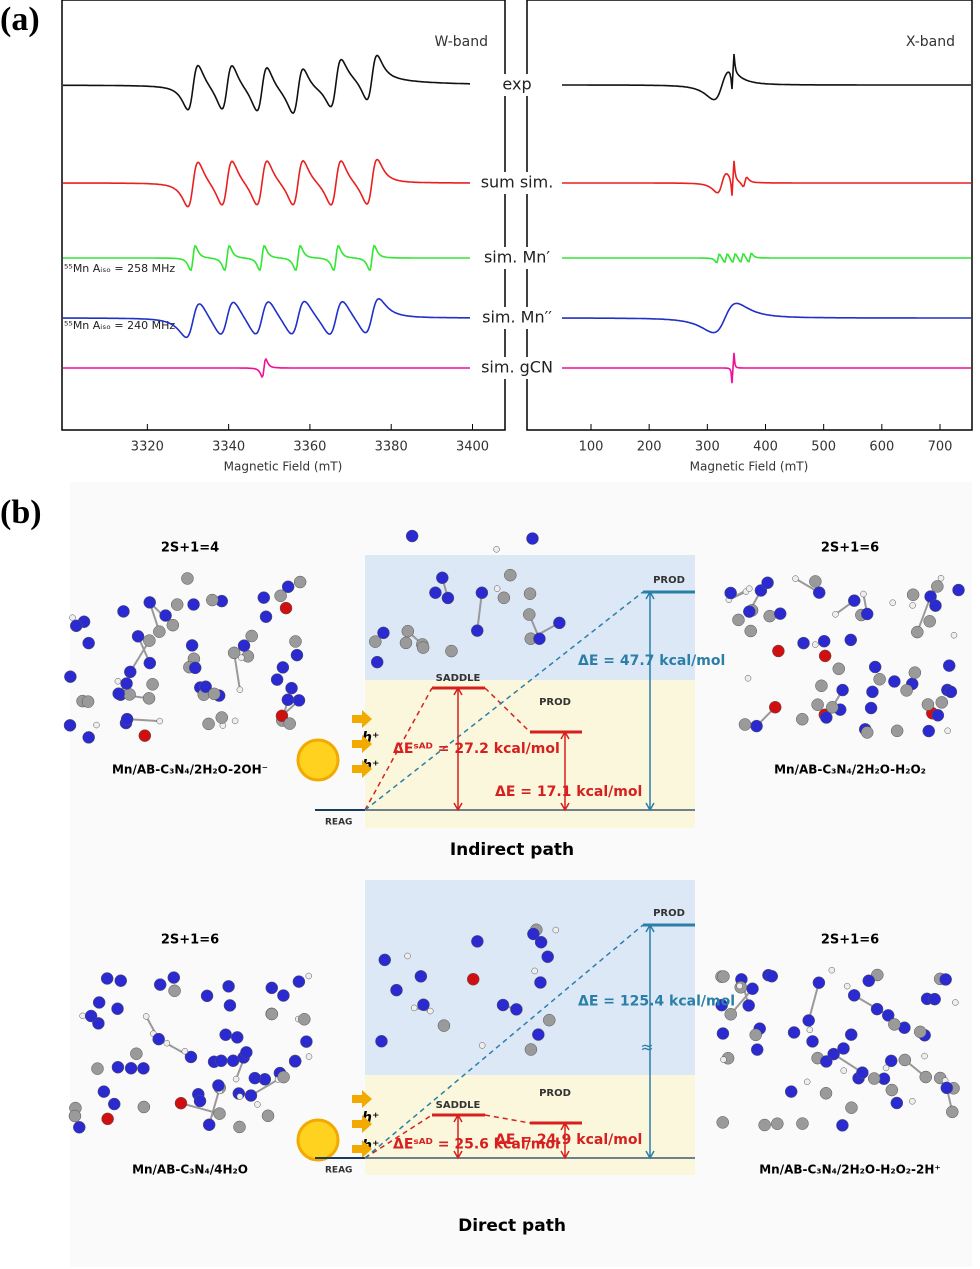 The width and height of the screenshot is (980, 1269). What do you see at coordinates (190, 548) in the screenshot?
I see `spin-state: 2S+1=4` at bounding box center [190, 548].